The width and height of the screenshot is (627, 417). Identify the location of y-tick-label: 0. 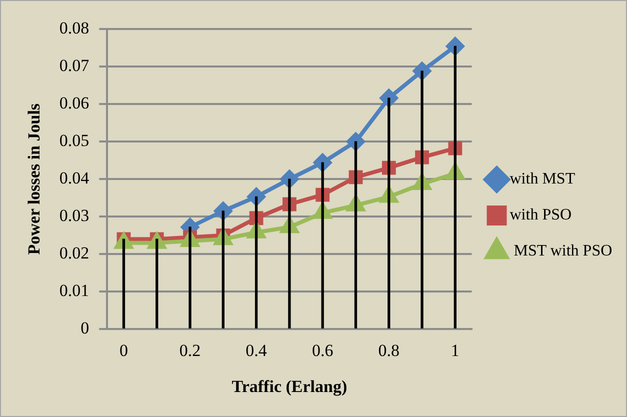
(85, 328).